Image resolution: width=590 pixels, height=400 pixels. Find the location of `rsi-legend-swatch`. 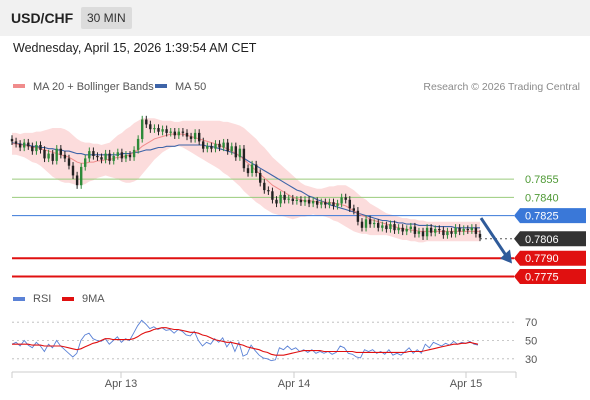

rsi-legend-swatch is located at coordinates (19, 299).